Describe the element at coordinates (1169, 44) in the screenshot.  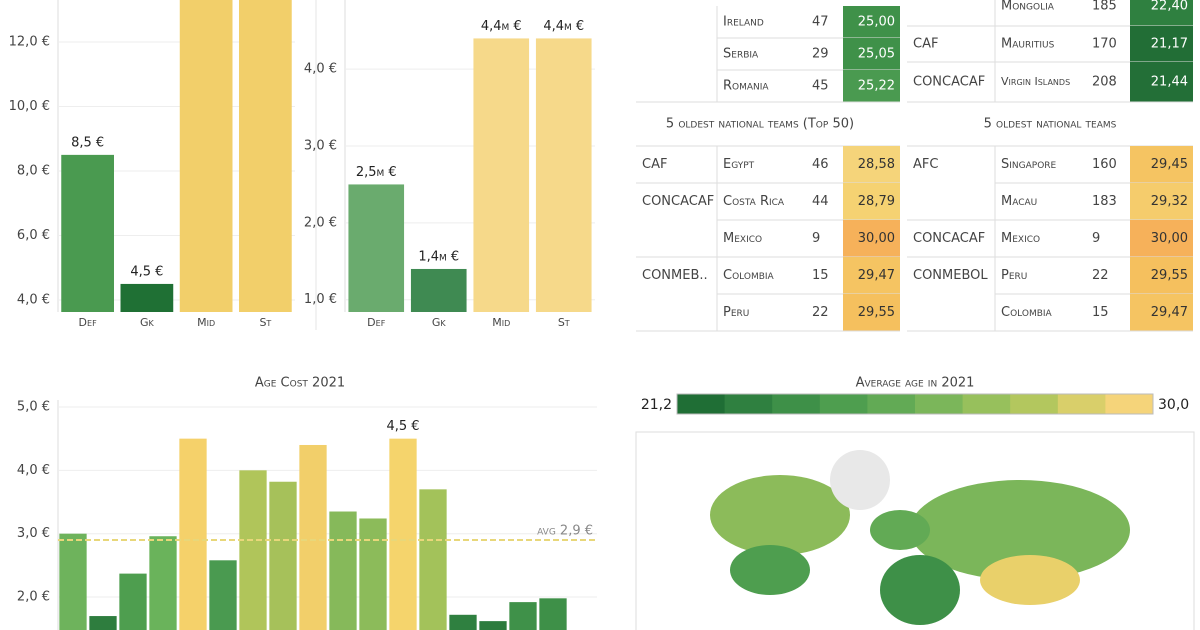
I see `age: 21,17` at that location.